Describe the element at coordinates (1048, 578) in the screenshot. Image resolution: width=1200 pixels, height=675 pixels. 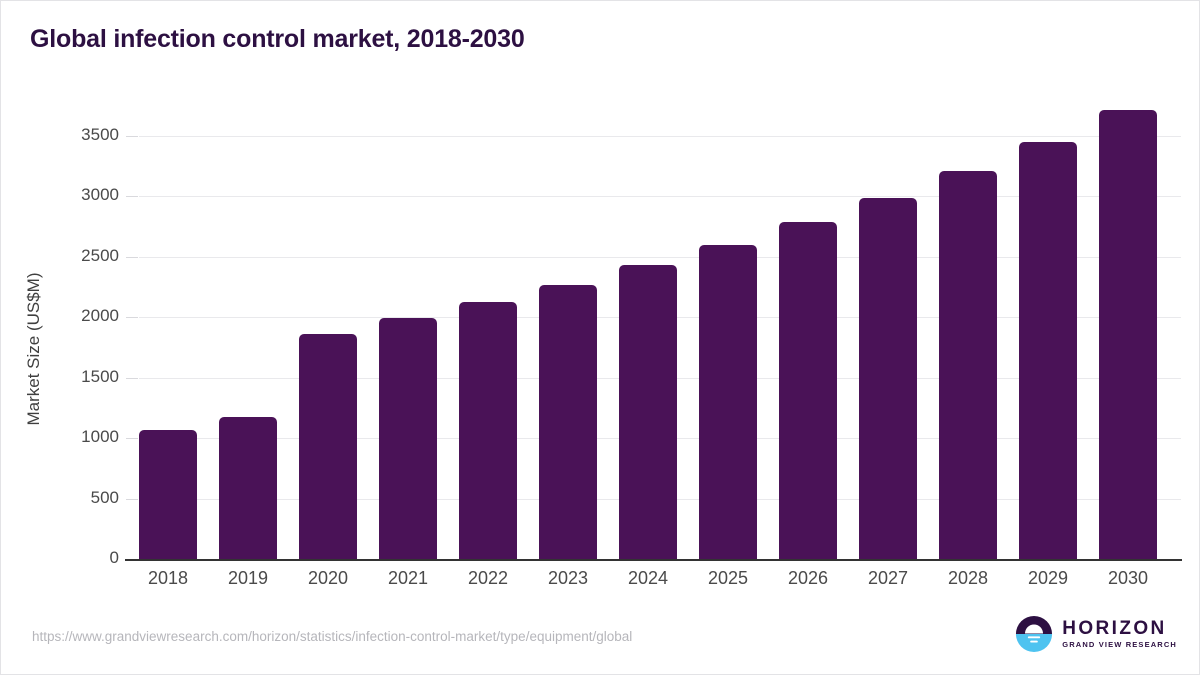
I see `x-tick-label-2029: 2029` at that location.